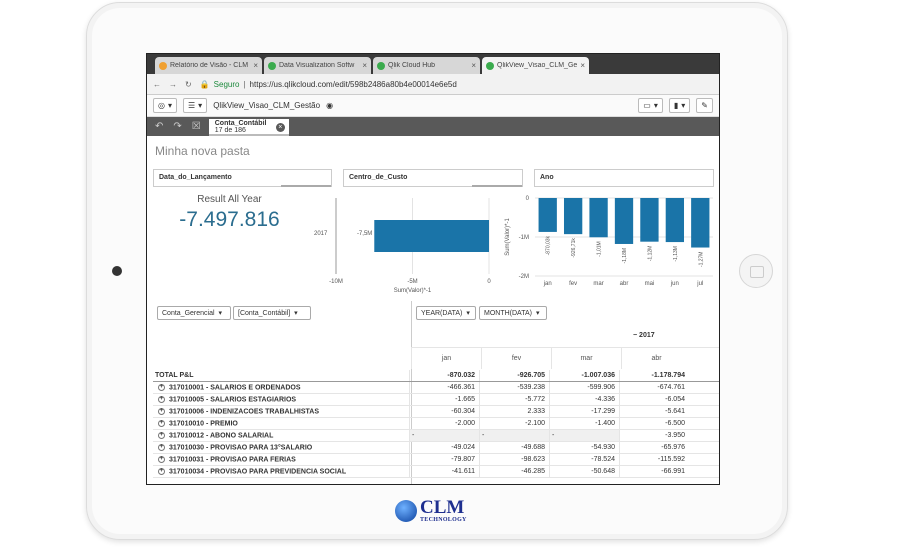  What do you see at coordinates (272, 313) in the screenshot?
I see `dimension-conta-contabil: [Conta_Contábil] ▾` at bounding box center [272, 313].